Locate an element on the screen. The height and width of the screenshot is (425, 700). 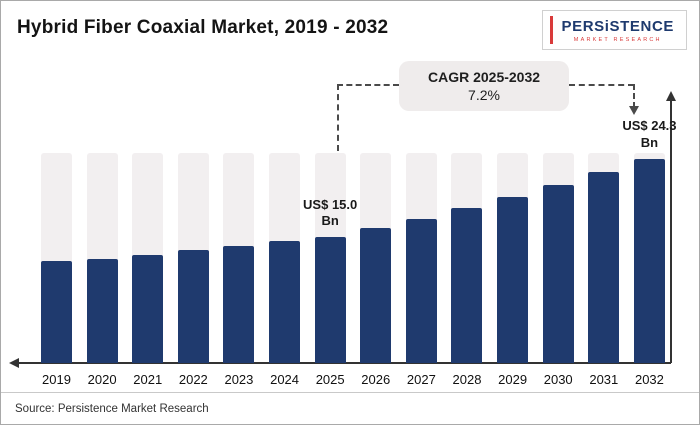
bar-column-2029: 2029 is located at coordinates (513, 270).